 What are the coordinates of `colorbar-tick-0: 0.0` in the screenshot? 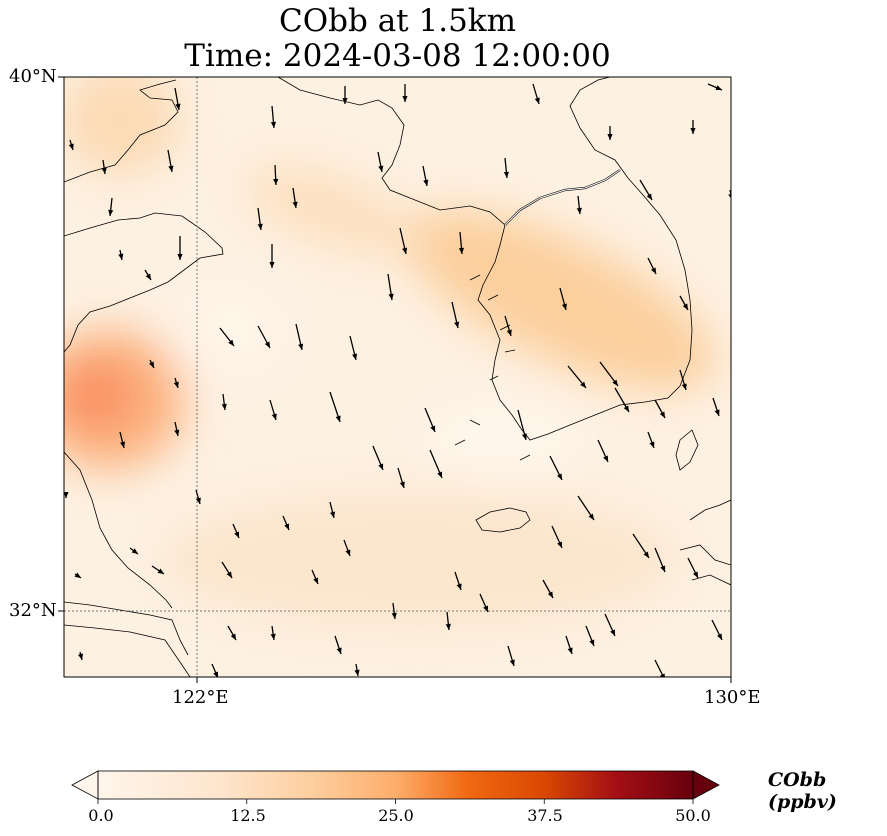 It's located at (101, 815).